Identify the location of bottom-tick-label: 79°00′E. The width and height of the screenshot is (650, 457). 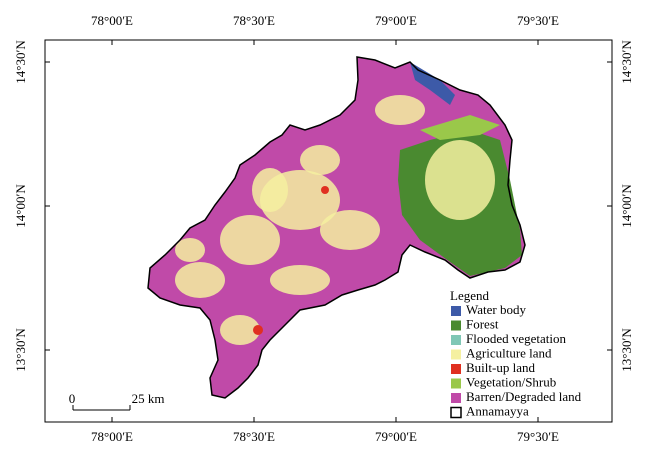
(396, 436).